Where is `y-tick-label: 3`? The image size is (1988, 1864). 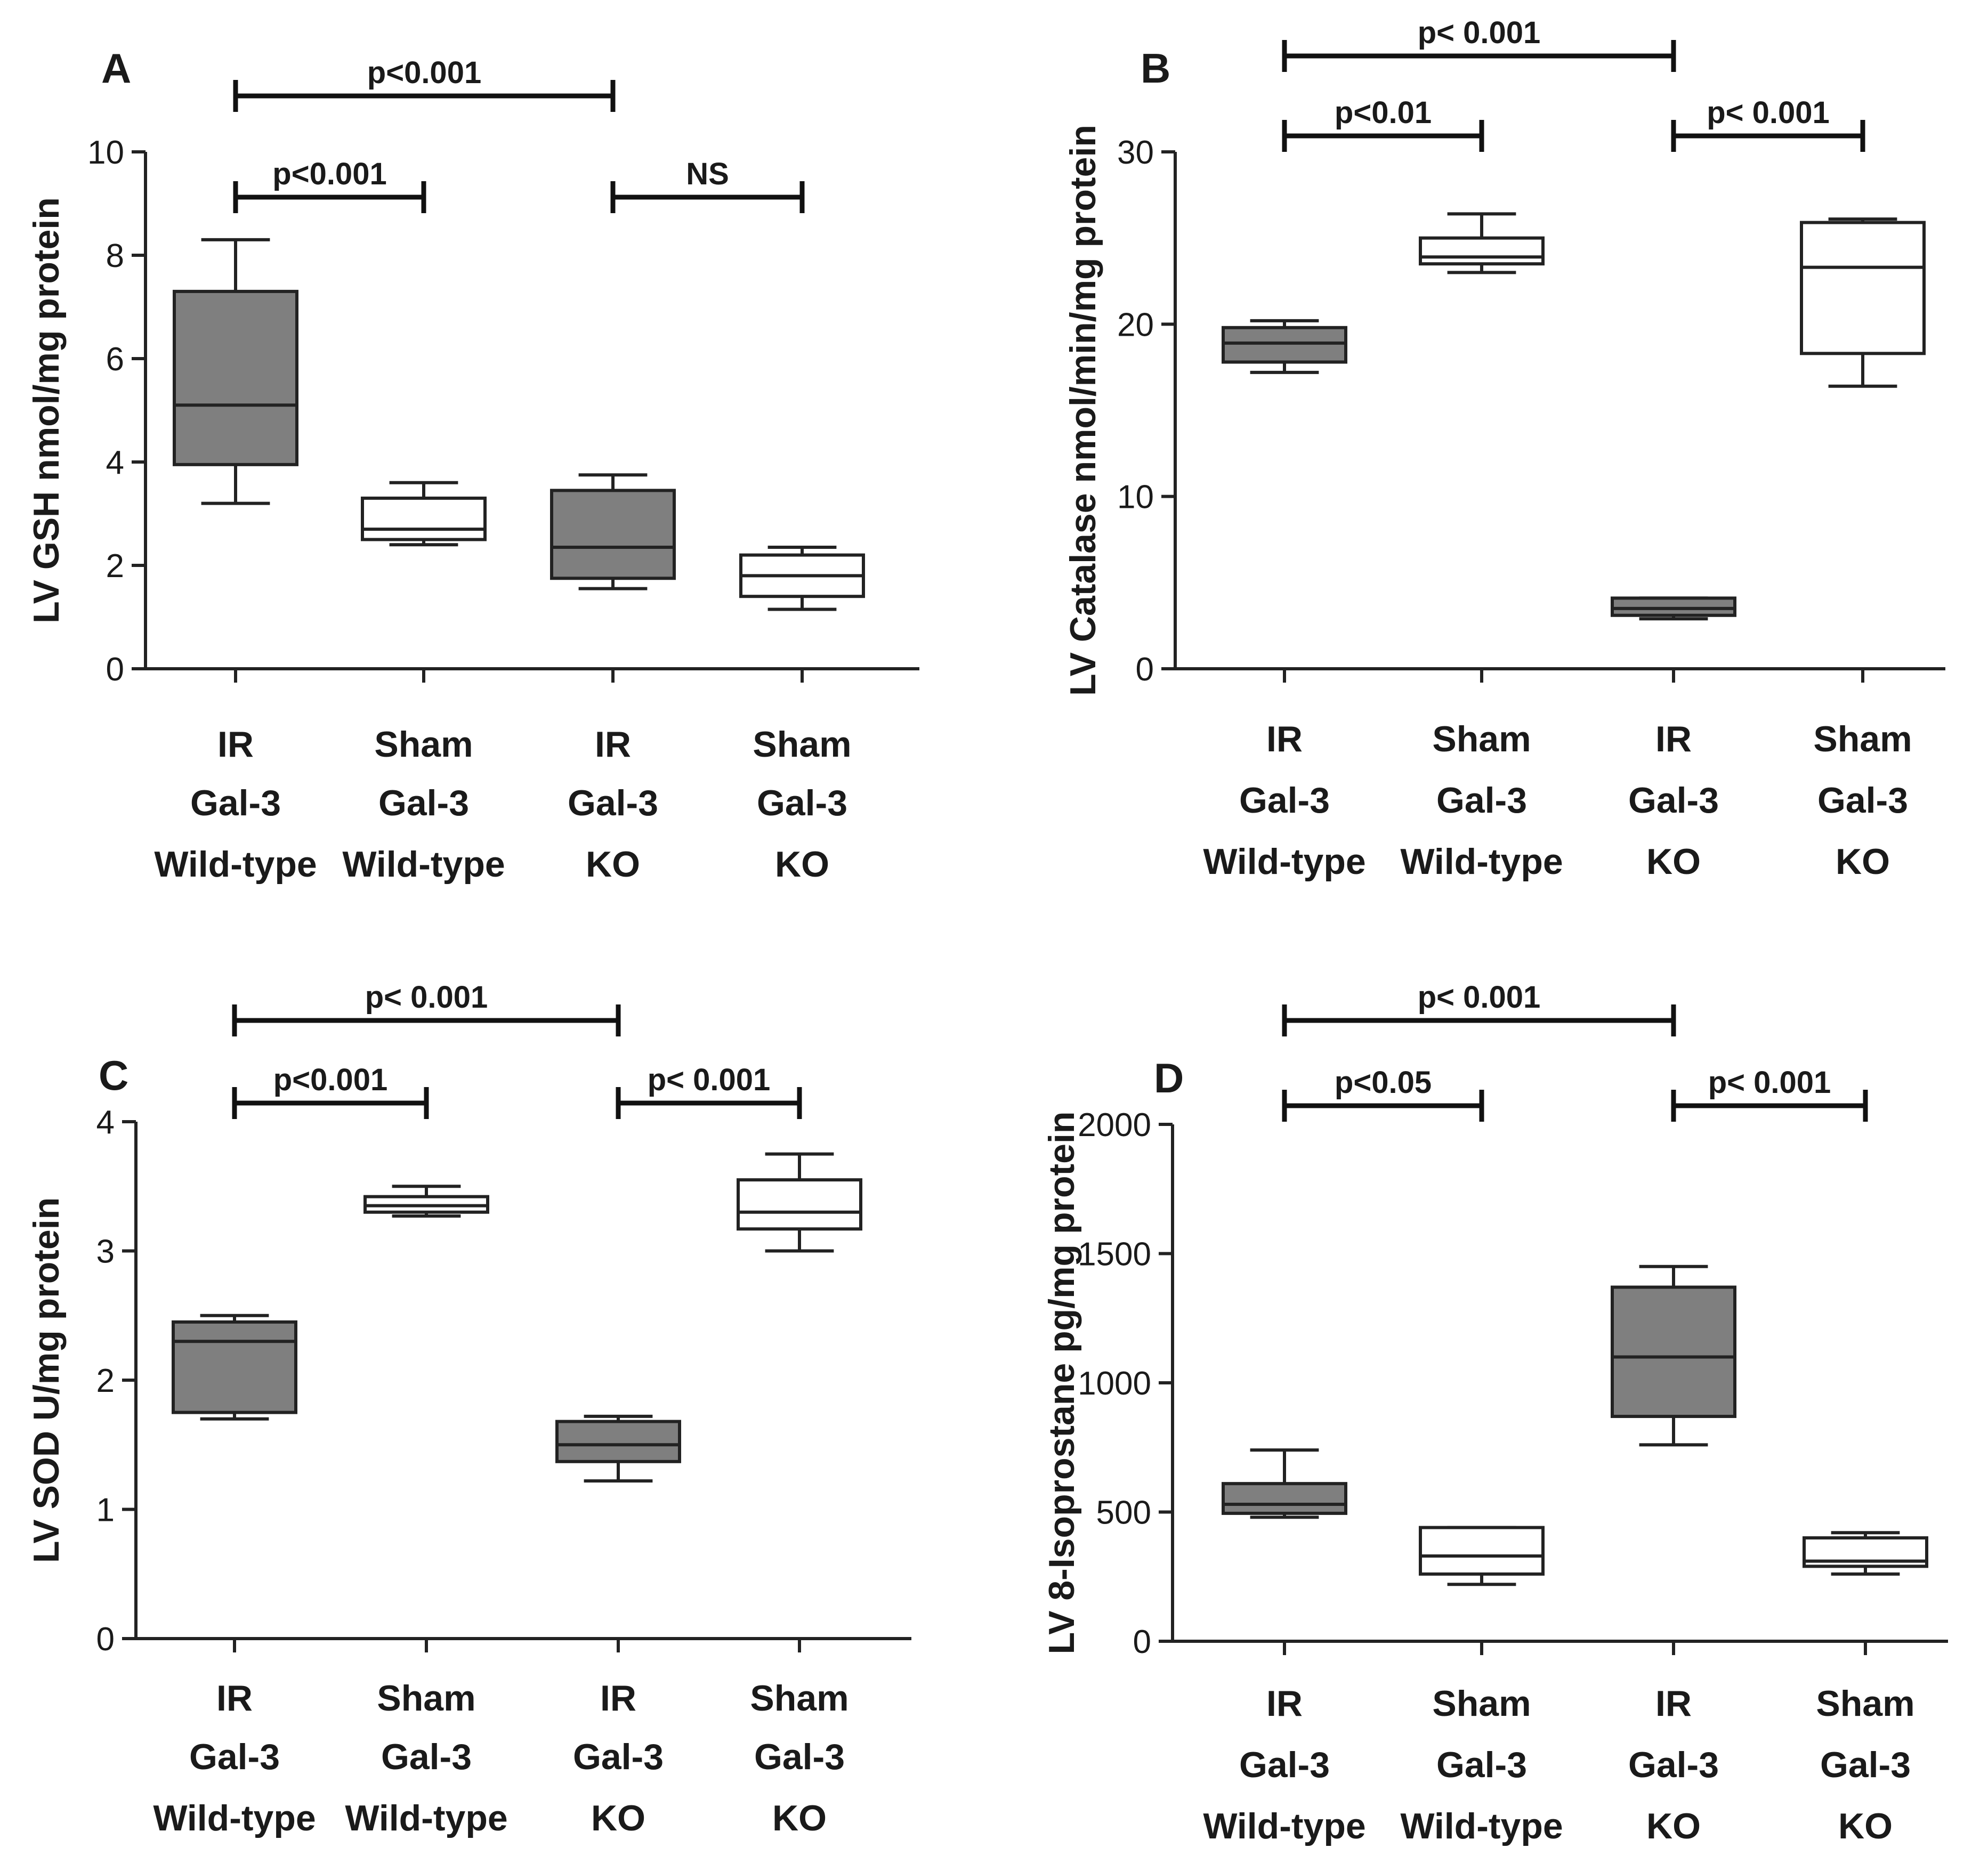 y-tick-label: 3 is located at coordinates (106, 1252).